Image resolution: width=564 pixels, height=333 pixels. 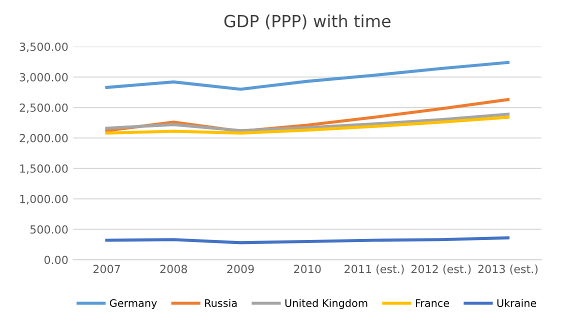 I want to click on legend-label: United Kingdom, so click(x=326, y=304).